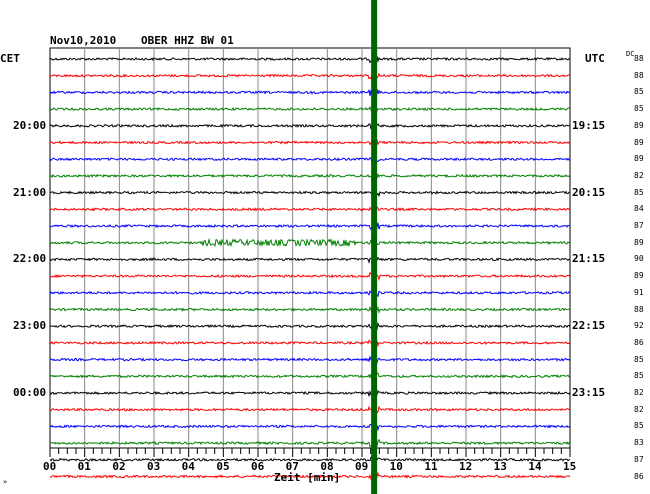  I want to click on event-marker-bar, so click(374, 247).